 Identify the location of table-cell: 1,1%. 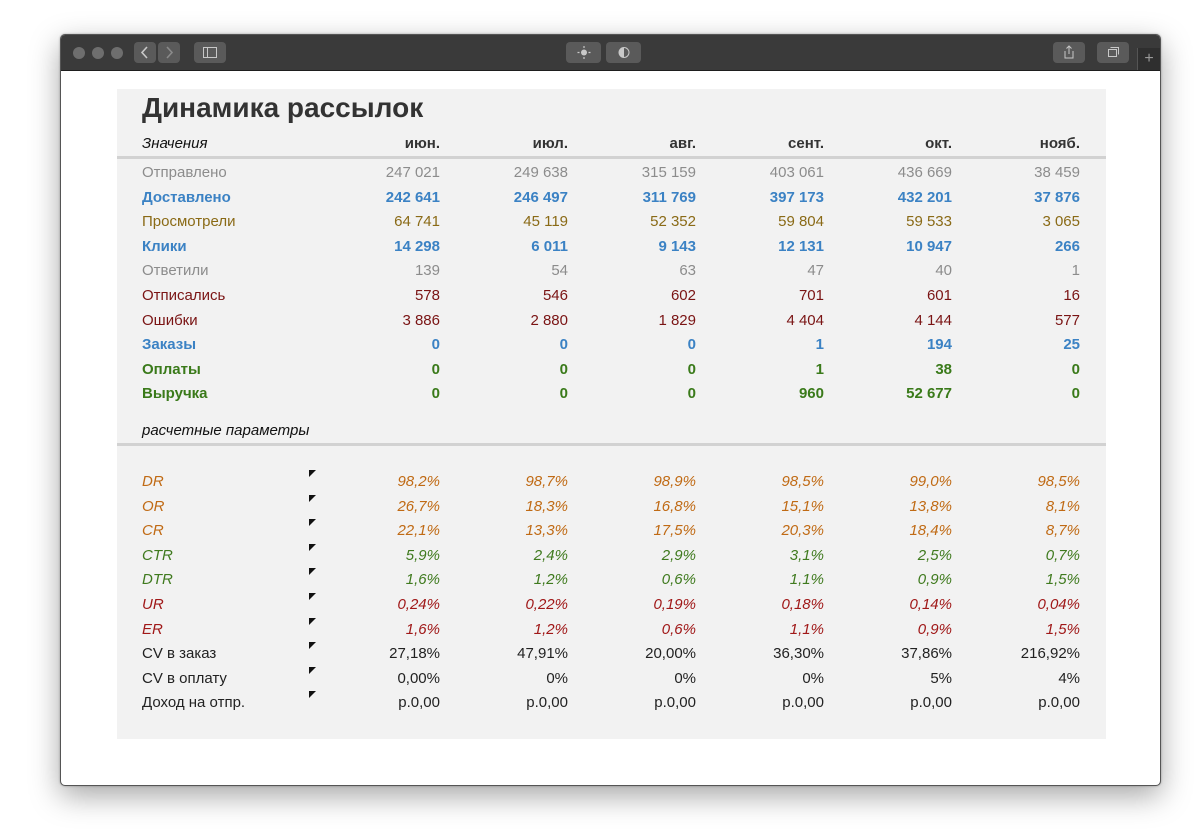
(806, 629).